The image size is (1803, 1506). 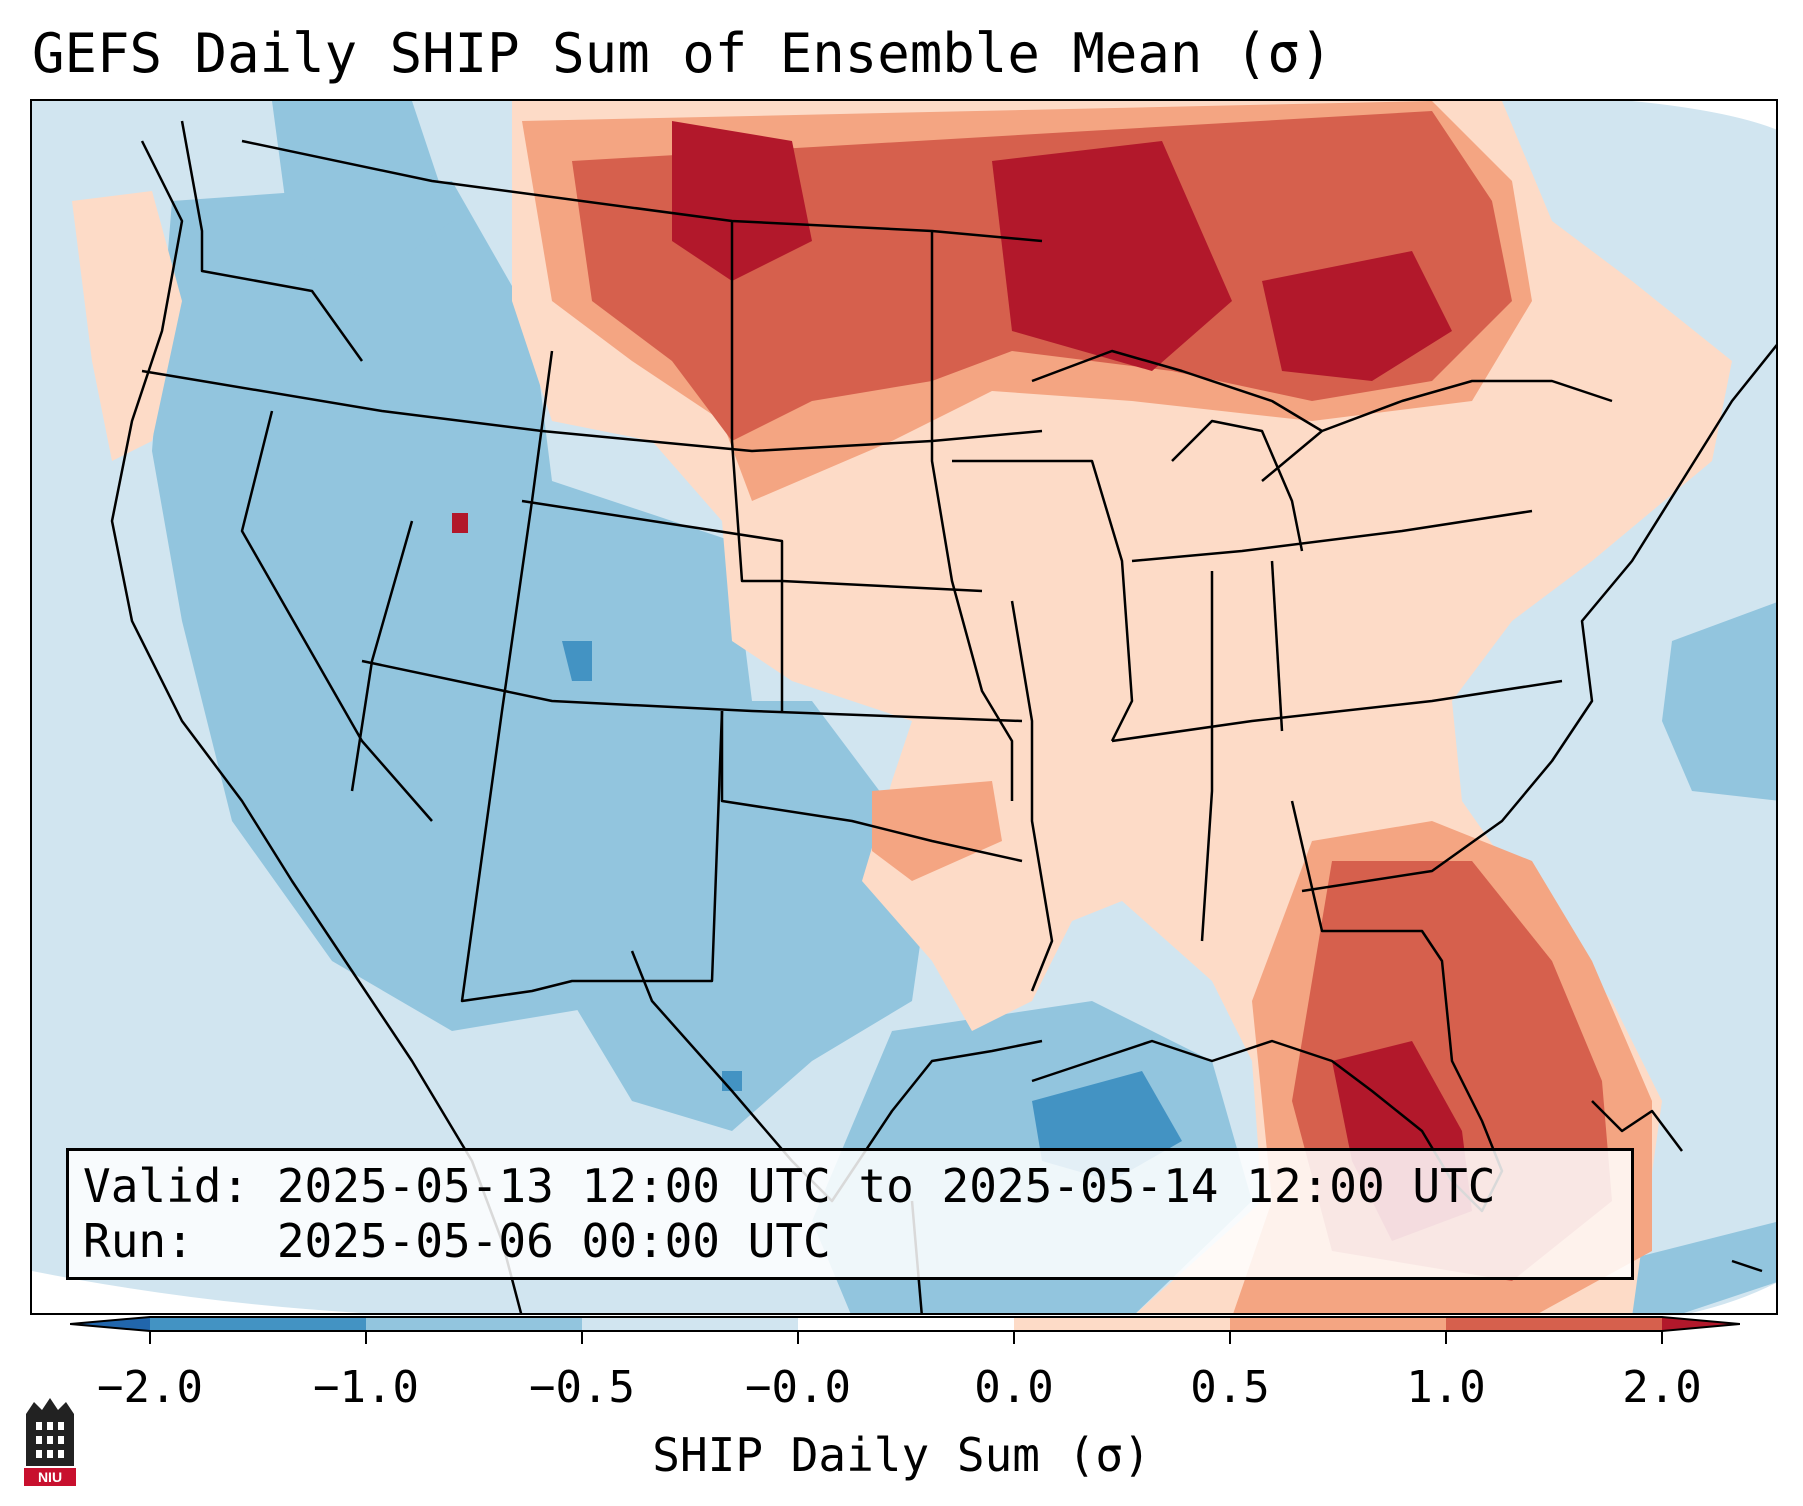 I want to click on colorbar, so click(x=905, y=1330).